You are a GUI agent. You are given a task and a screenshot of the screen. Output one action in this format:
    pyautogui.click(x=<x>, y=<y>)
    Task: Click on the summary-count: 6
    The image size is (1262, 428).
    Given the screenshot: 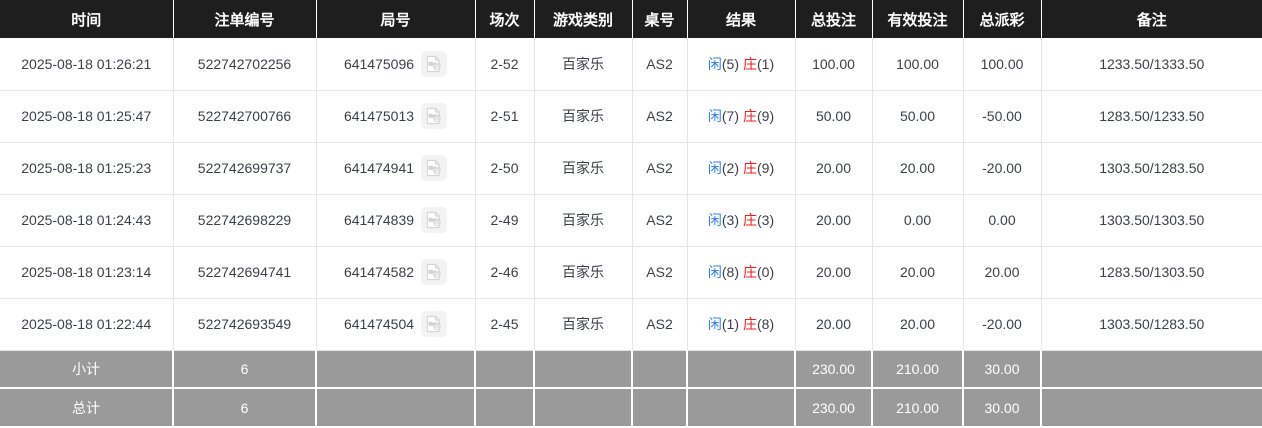 What is the action you would take?
    pyautogui.click(x=245, y=407)
    